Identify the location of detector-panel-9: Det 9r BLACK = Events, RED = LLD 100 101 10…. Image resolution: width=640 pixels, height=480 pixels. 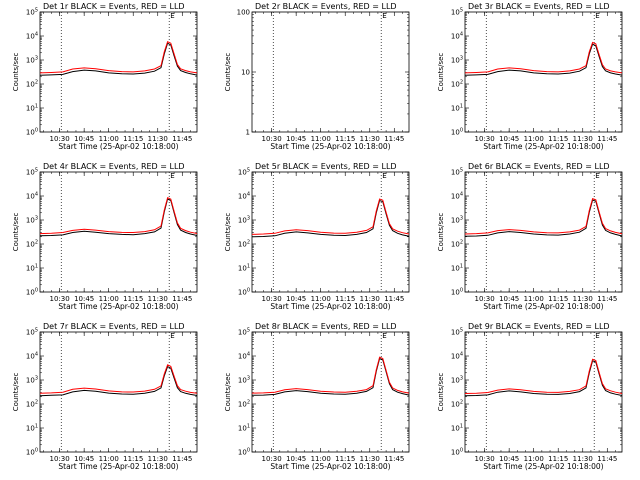
(530, 396).